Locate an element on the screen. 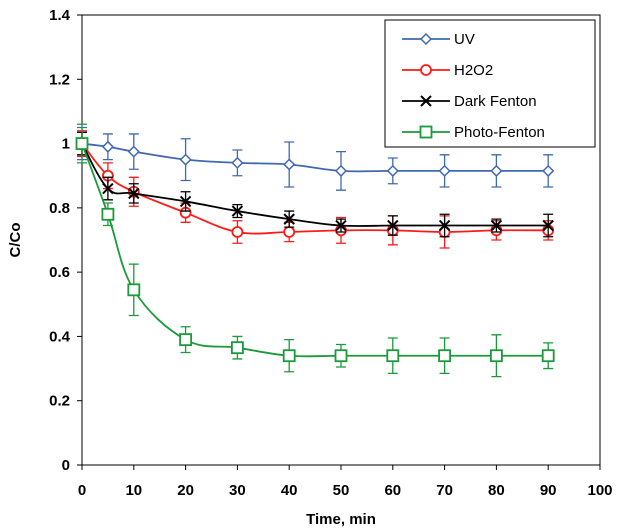 The image size is (618, 531). y-tick-label: 1.2 is located at coordinates (59, 79).